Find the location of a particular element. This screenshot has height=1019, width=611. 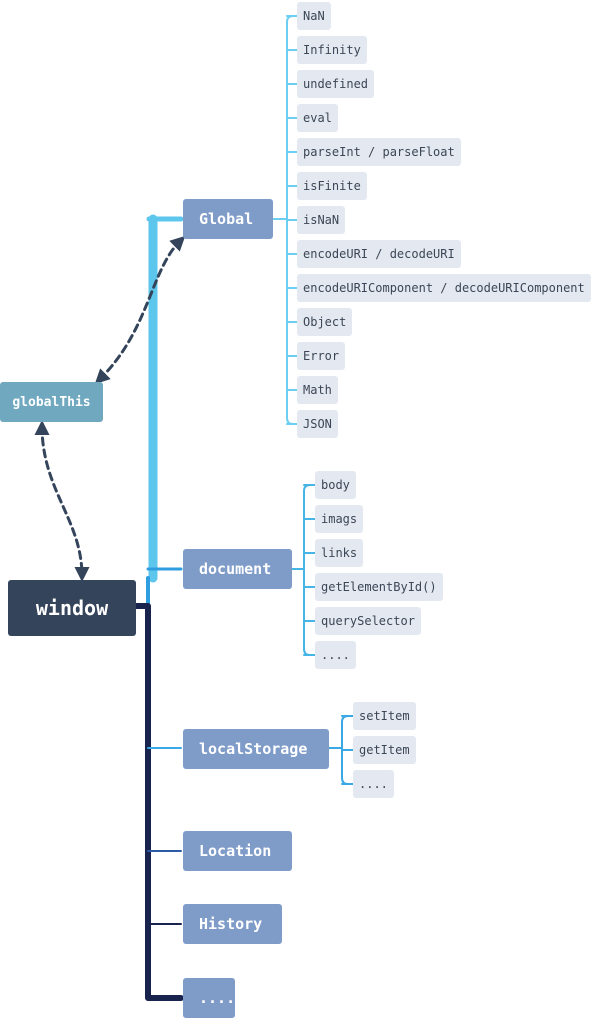

dashed-arrow-global-globalthis is located at coordinates (140, 310).